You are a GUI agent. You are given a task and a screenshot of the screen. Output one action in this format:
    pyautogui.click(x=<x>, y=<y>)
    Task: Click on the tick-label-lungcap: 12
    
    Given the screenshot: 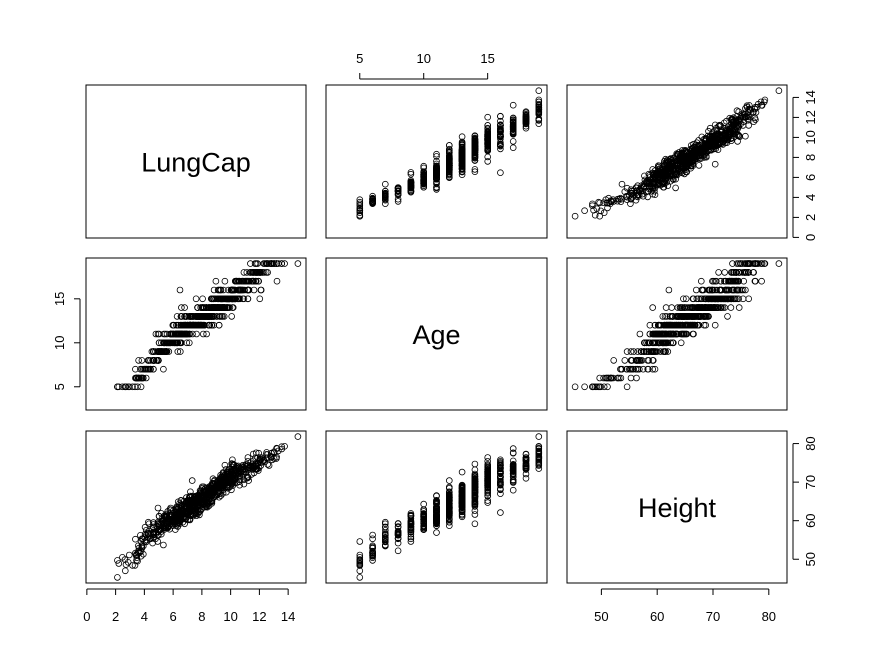 What is the action you would take?
    pyautogui.click(x=259, y=616)
    